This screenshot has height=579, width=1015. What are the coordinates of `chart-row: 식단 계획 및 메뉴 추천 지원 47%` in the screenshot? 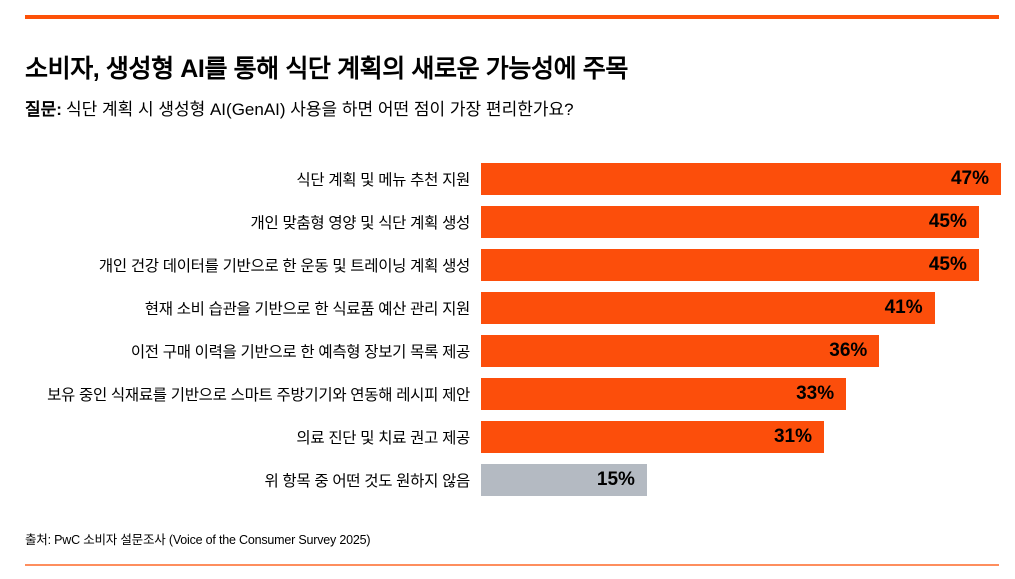 It's located at (513, 179).